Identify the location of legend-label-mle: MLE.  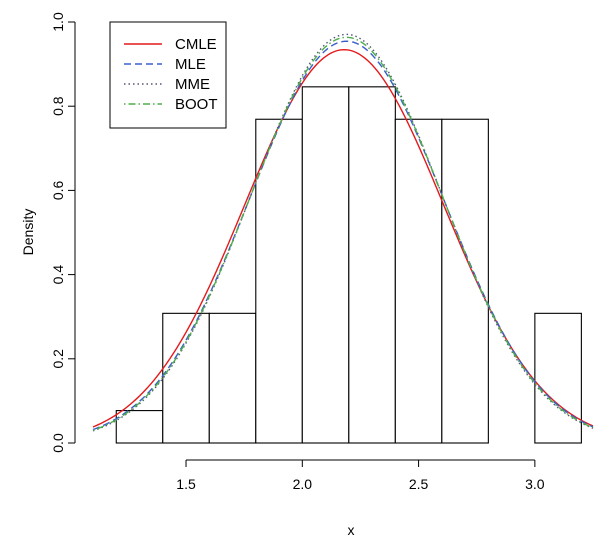
(190, 64).